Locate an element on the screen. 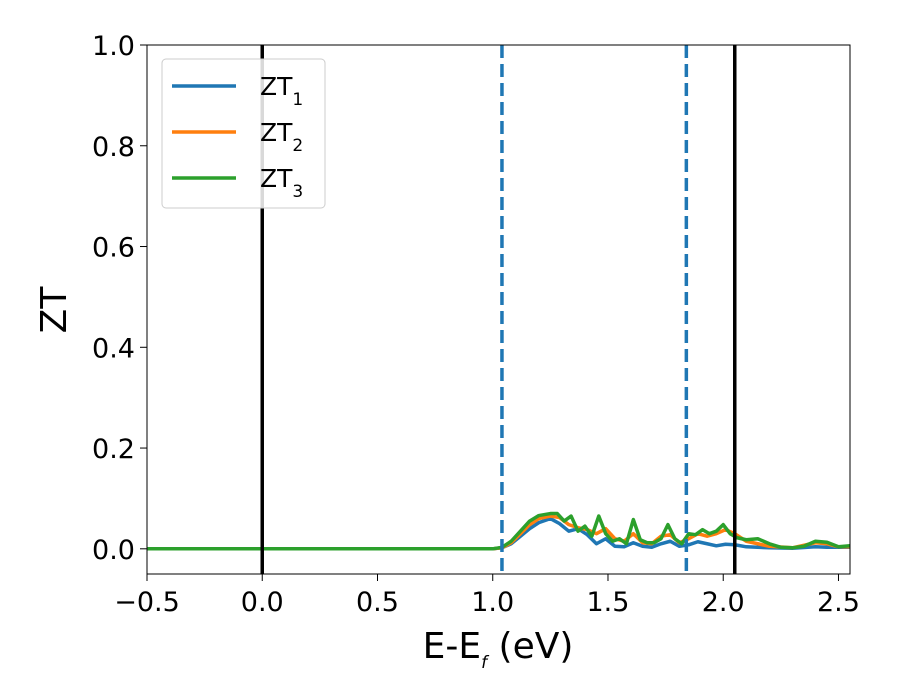  legend-label-zt1: ZT1 is located at coordinates (281, 91).